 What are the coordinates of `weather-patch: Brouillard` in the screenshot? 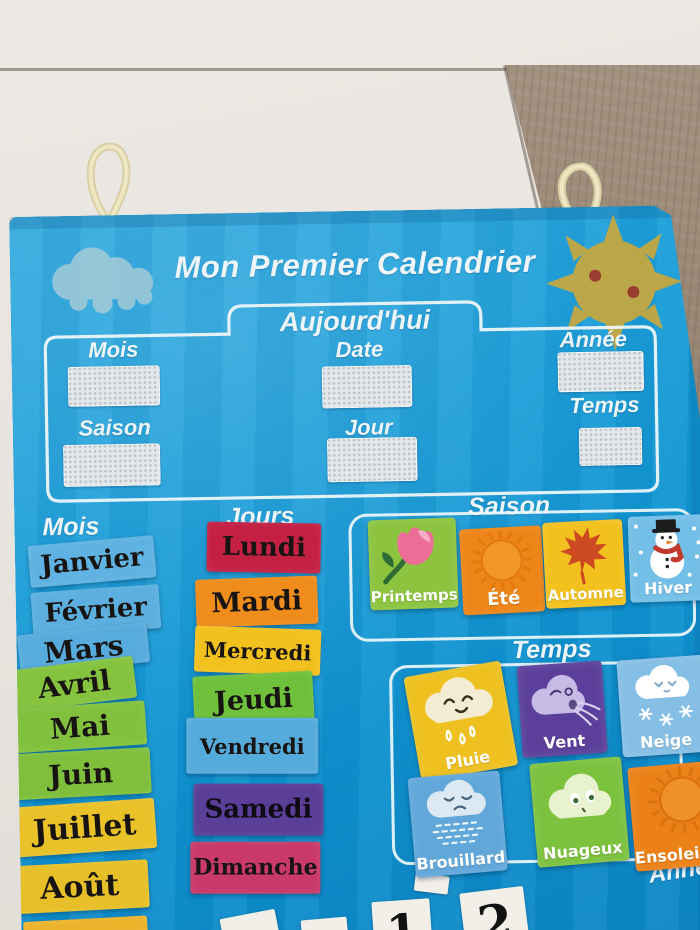 It's located at (457, 824).